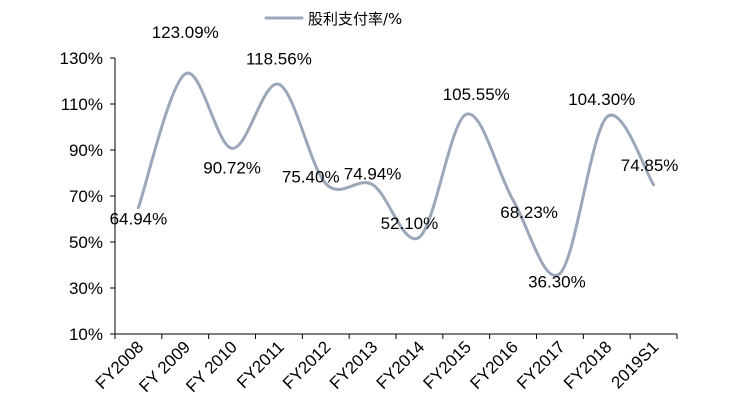 Image resolution: width=744 pixels, height=419 pixels. Describe the element at coordinates (139, 219) in the screenshot. I see `data-label: 64.94%` at that location.